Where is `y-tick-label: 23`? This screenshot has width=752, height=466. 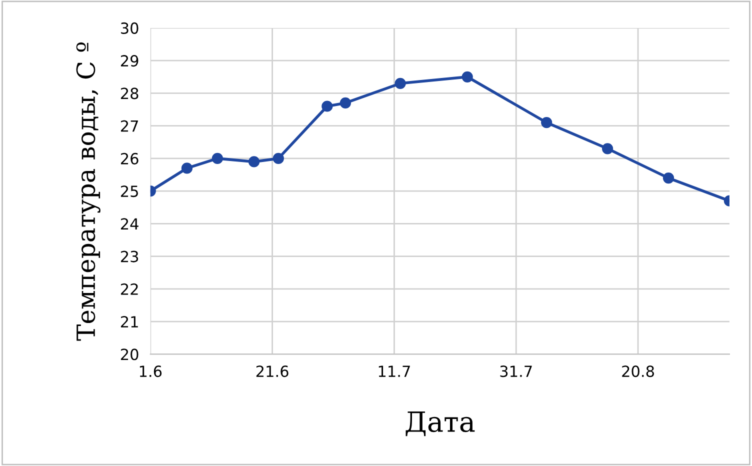
y-tick-label: 23 is located at coordinates (129, 256).